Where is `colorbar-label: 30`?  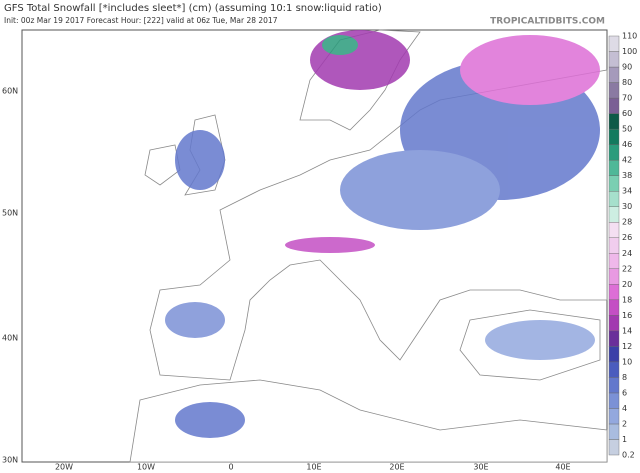
colorbar-label: 30 is located at coordinates (627, 206).